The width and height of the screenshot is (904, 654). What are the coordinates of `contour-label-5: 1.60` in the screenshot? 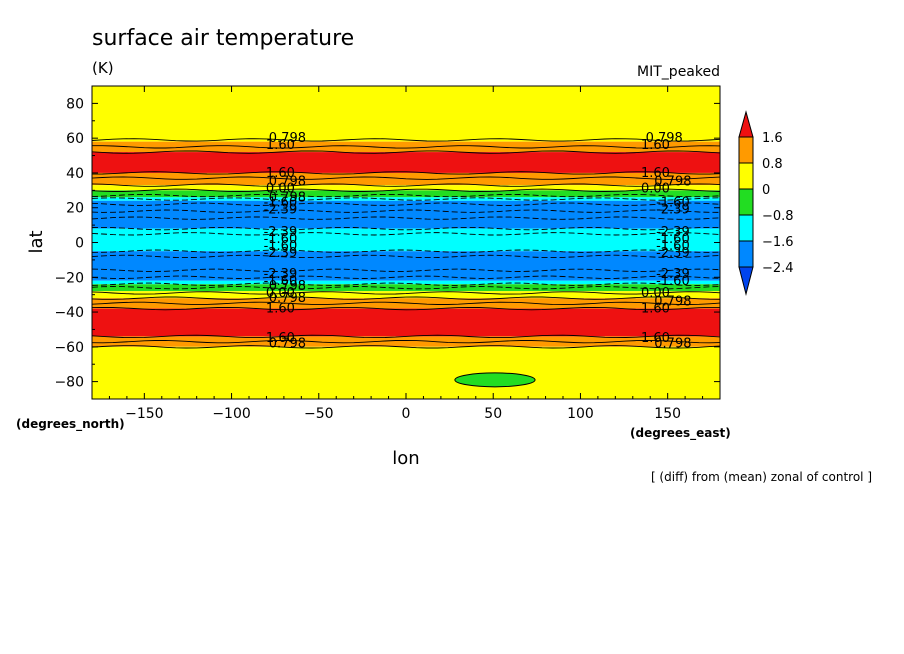 It's located at (655, 173).